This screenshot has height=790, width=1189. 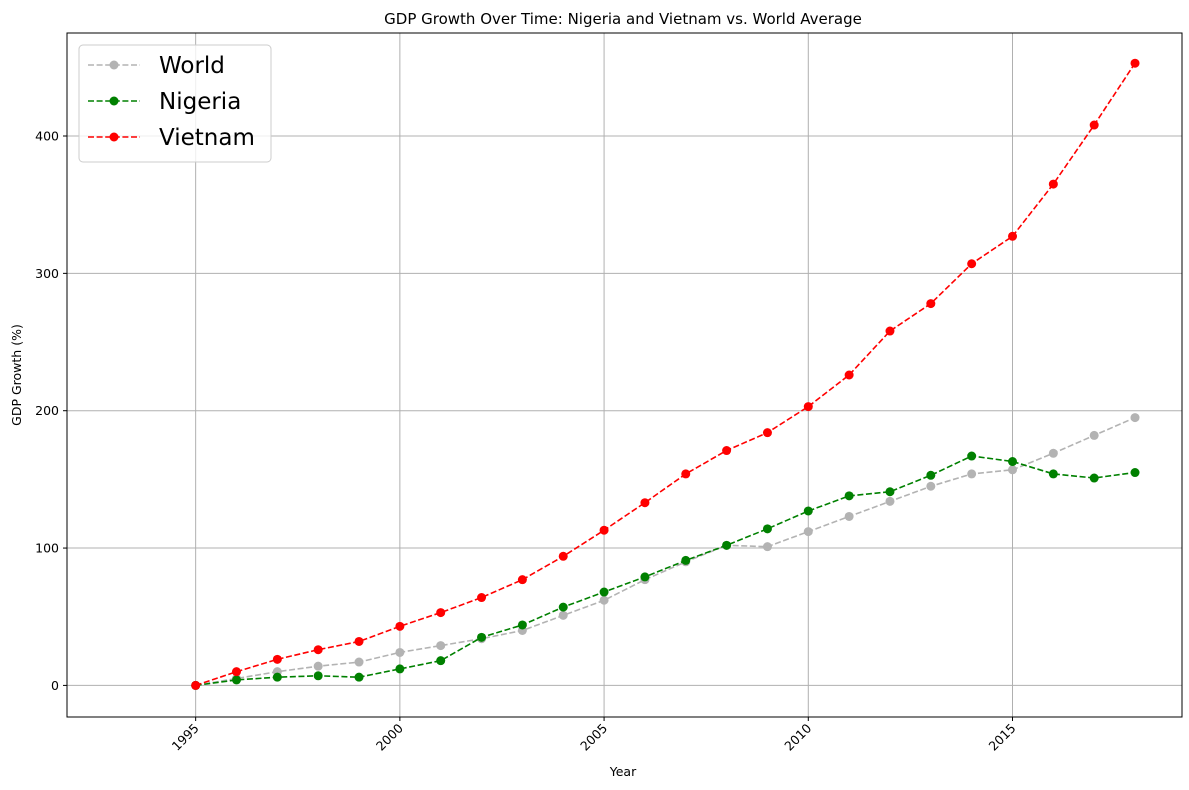 What do you see at coordinates (200, 102) in the screenshot?
I see `legend-label-nigeria: Nigeria` at bounding box center [200, 102].